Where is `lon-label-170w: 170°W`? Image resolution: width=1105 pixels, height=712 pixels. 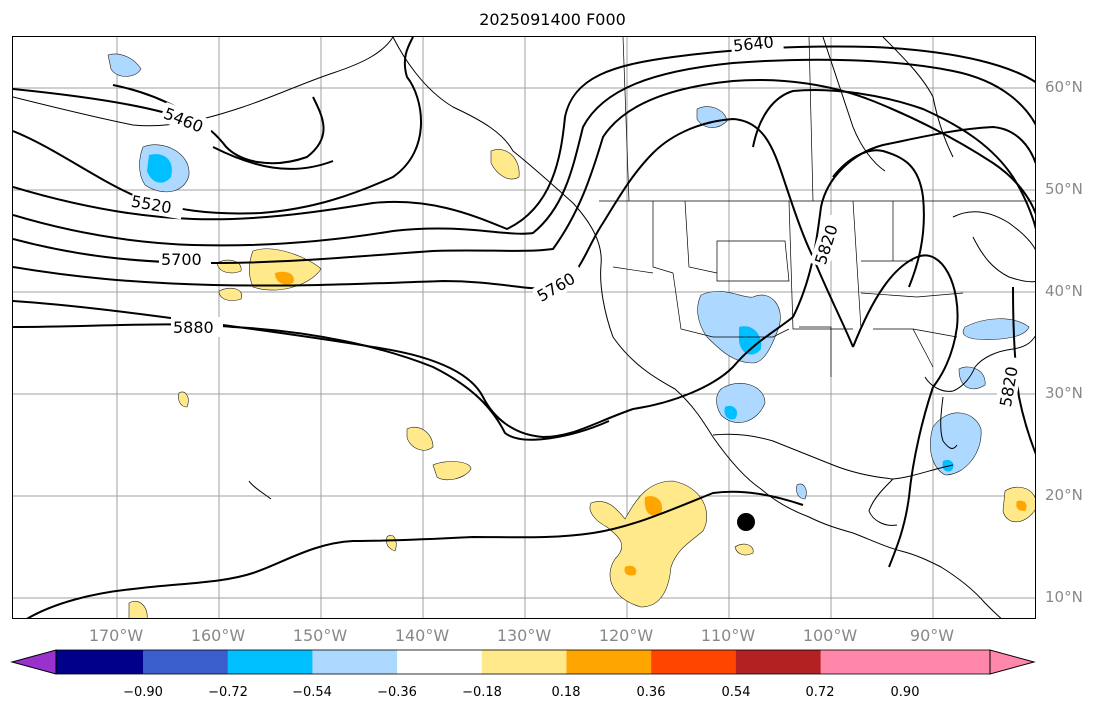 lon-label-170w: 170°W is located at coordinates (116, 635).